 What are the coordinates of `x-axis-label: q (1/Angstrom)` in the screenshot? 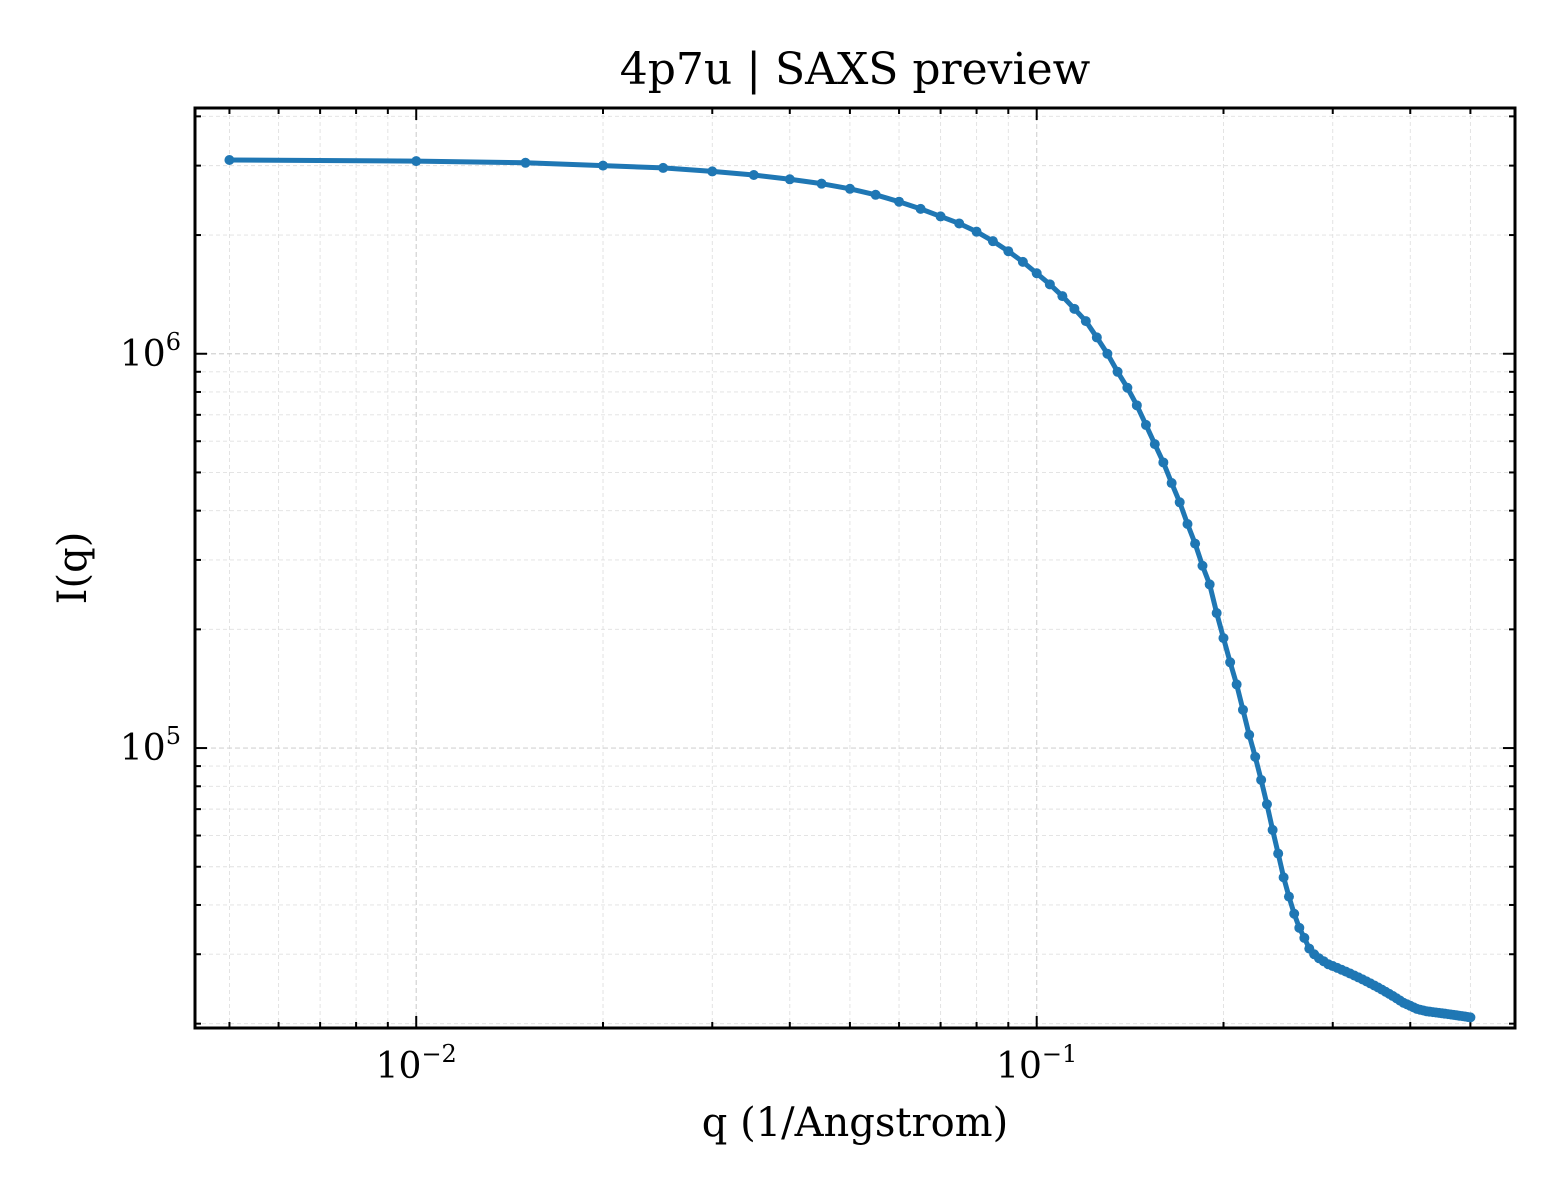 It's located at (855, 1123).